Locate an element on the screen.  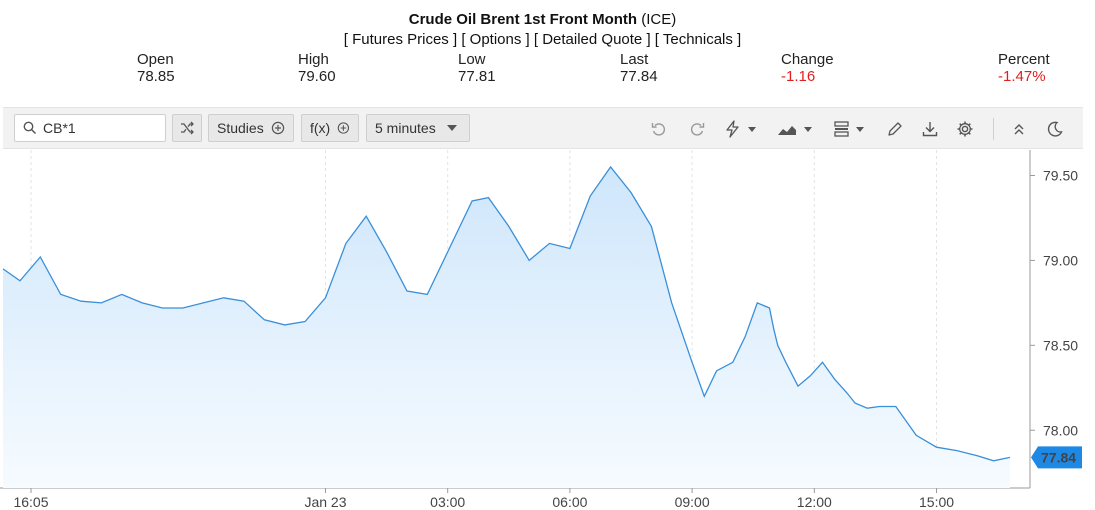
open-value: 78.85 is located at coordinates (156, 76).